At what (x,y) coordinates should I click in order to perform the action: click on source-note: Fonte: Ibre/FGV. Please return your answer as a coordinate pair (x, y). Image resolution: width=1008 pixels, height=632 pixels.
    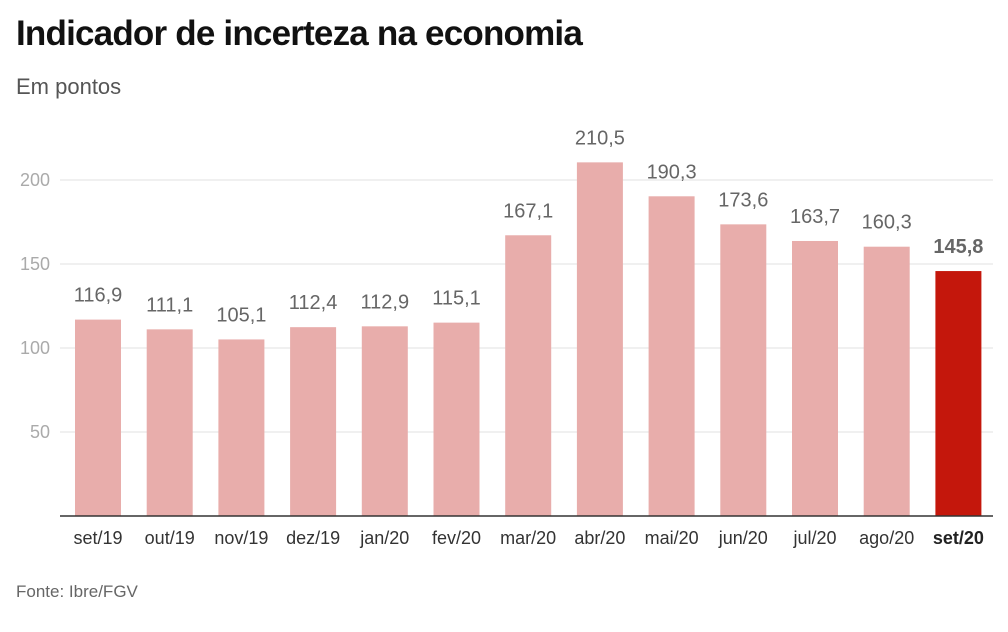
    Looking at the image, I should click on (77, 591).